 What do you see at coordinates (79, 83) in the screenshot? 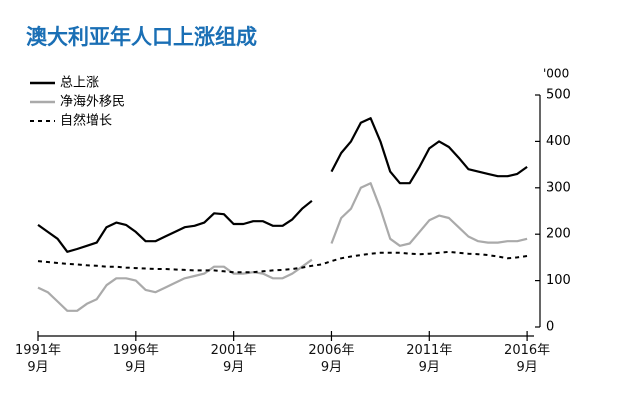
I see `legend-label: 总上涨` at bounding box center [79, 83].